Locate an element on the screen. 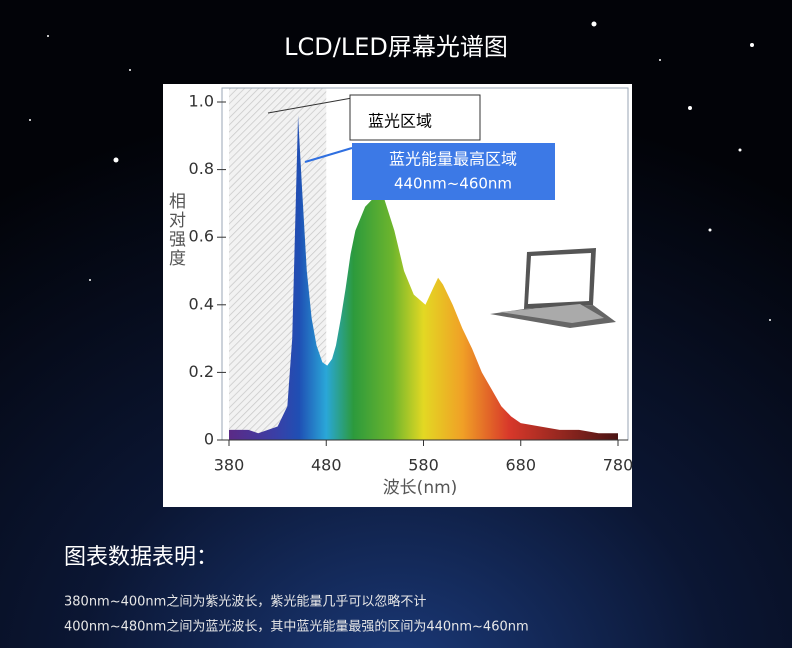 The height and width of the screenshot is (648, 792). y-tick-label: 0.2 is located at coordinates (201, 371).